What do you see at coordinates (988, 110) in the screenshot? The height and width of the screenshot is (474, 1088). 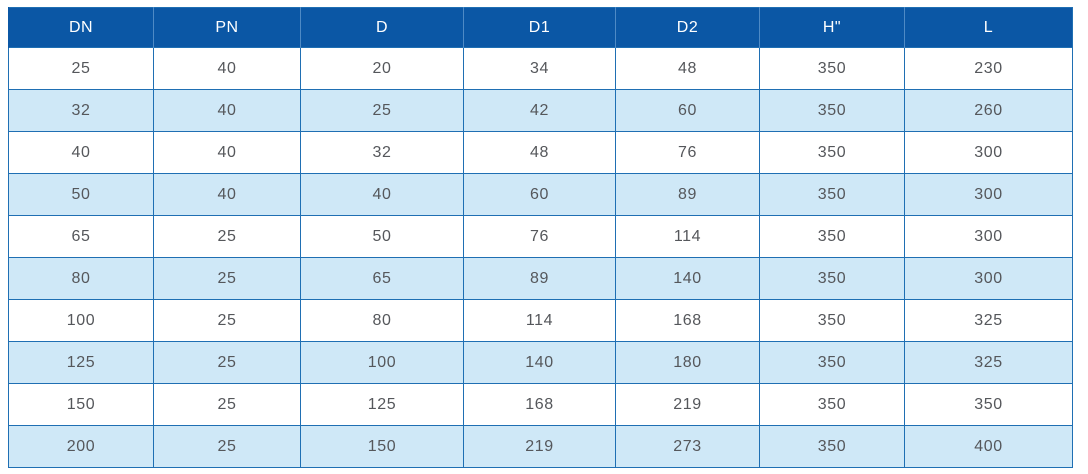 I see `cell-l: 260` at bounding box center [988, 110].